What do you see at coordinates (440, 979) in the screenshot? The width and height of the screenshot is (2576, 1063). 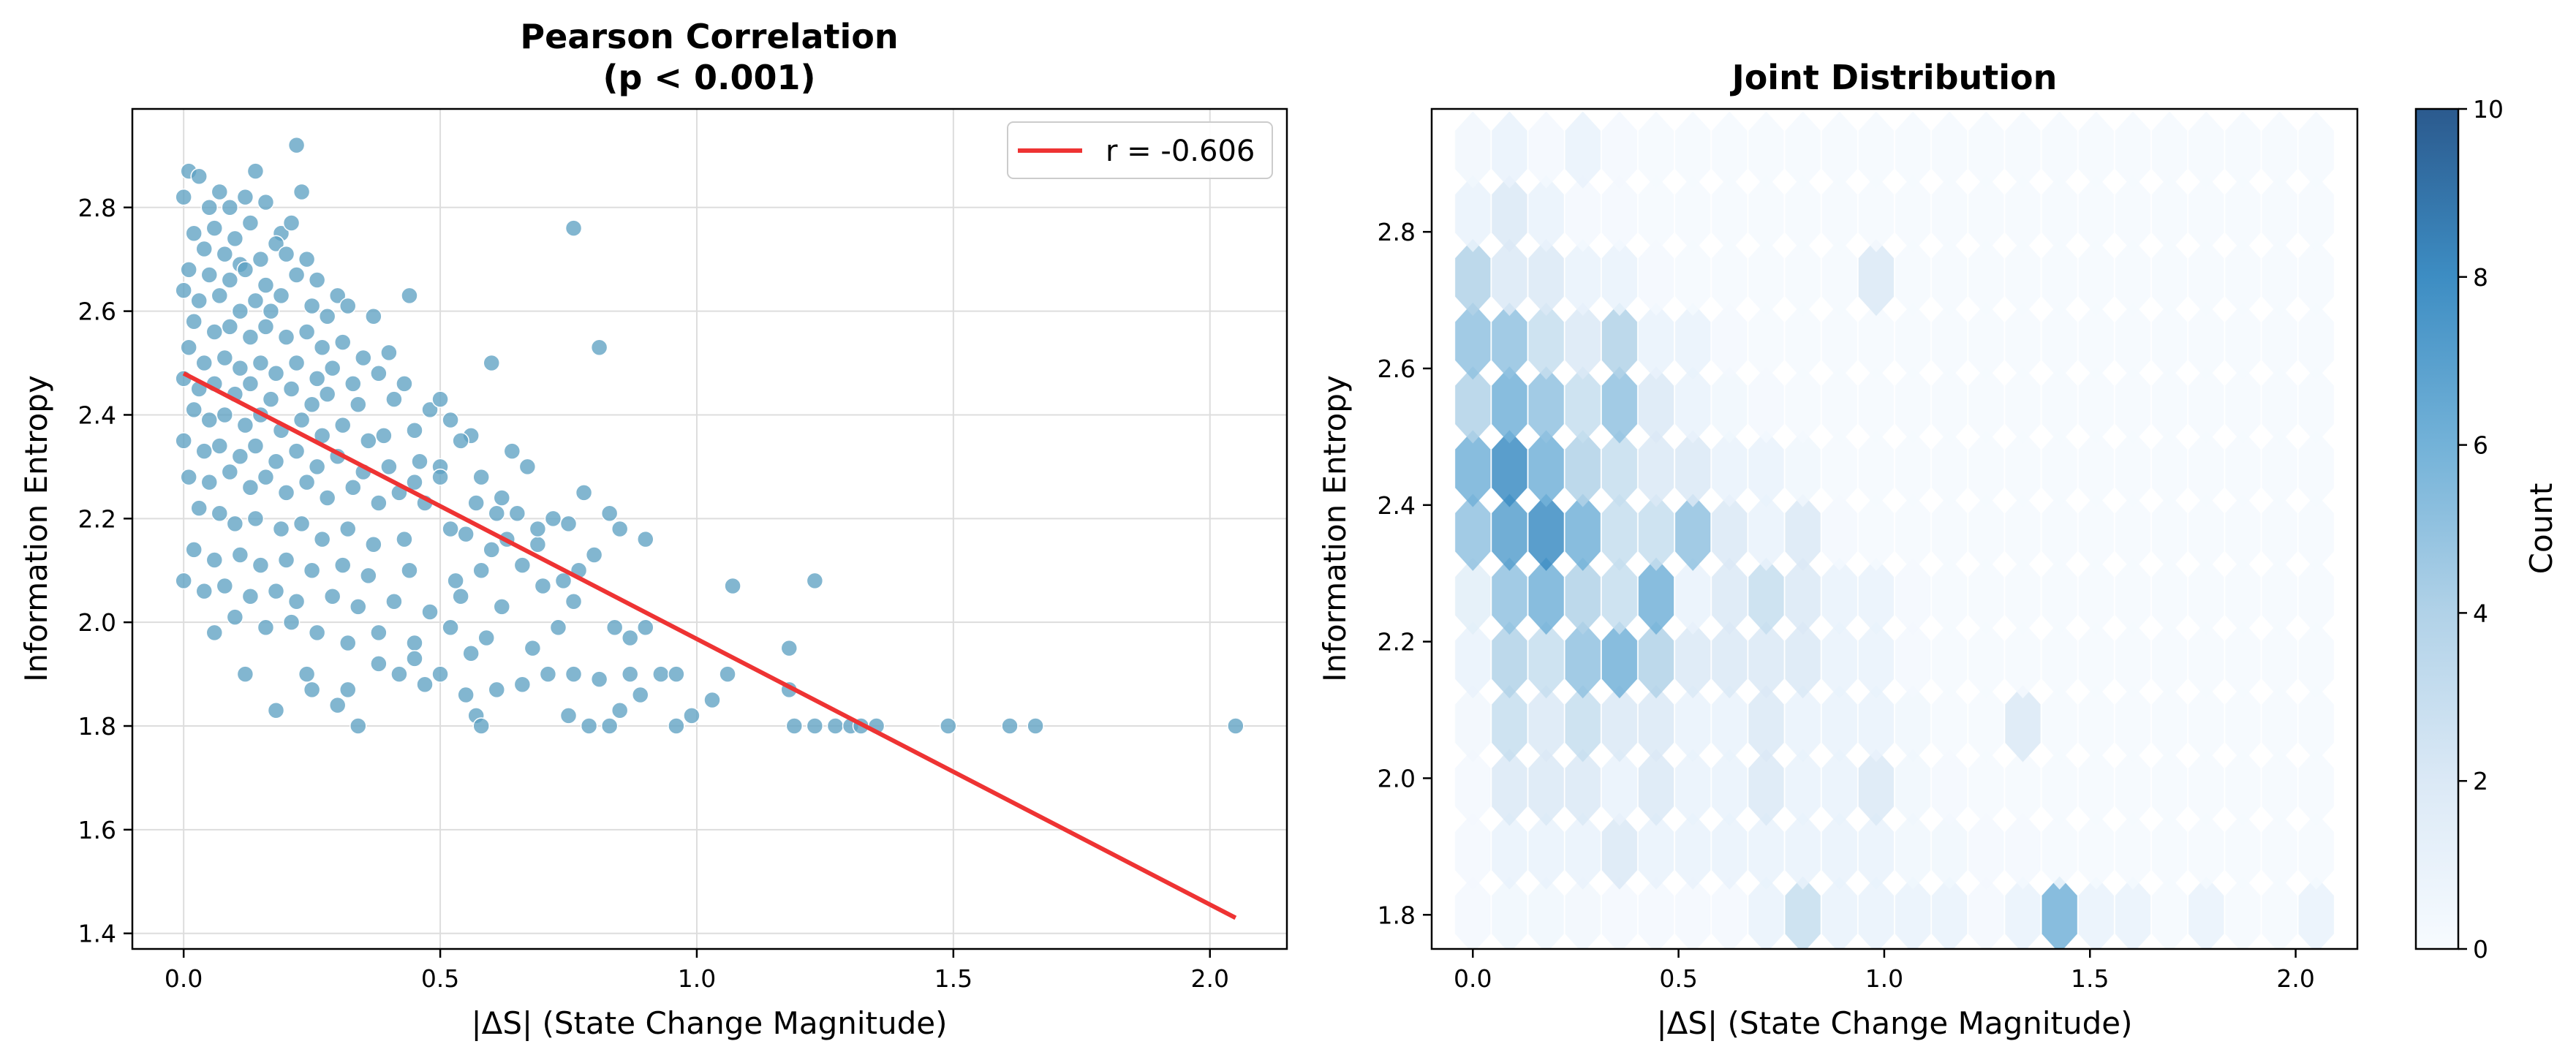 I see `scatter-x-tick-label: 0.5` at bounding box center [440, 979].